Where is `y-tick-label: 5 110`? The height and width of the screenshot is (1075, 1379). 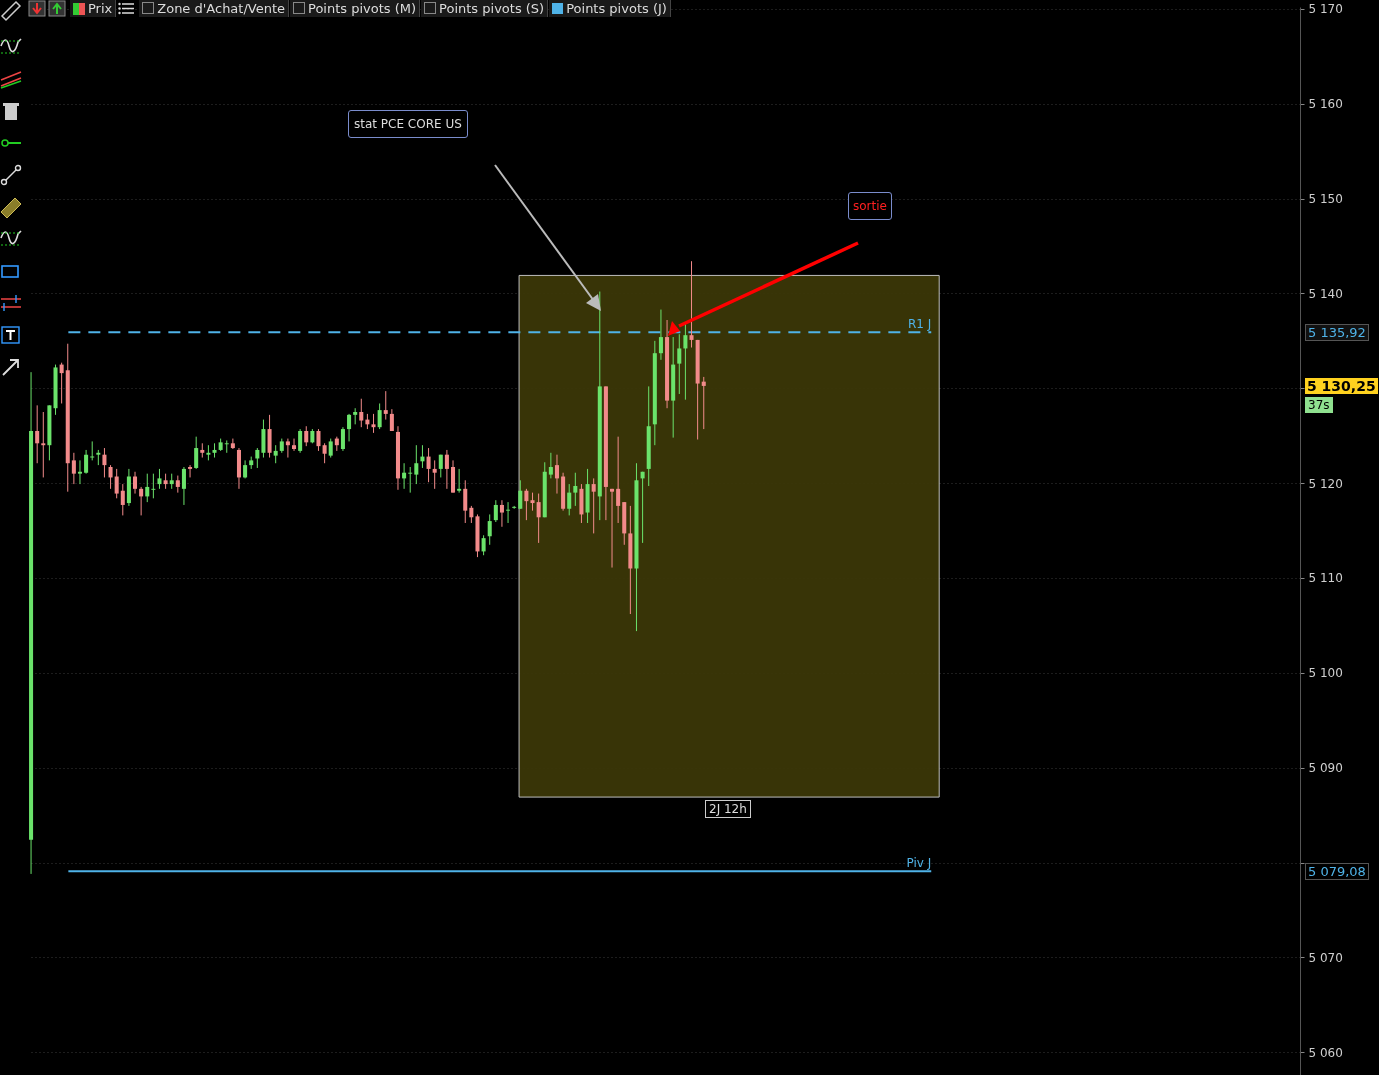
y-tick-label: 5 110 is located at coordinates (1325, 578).